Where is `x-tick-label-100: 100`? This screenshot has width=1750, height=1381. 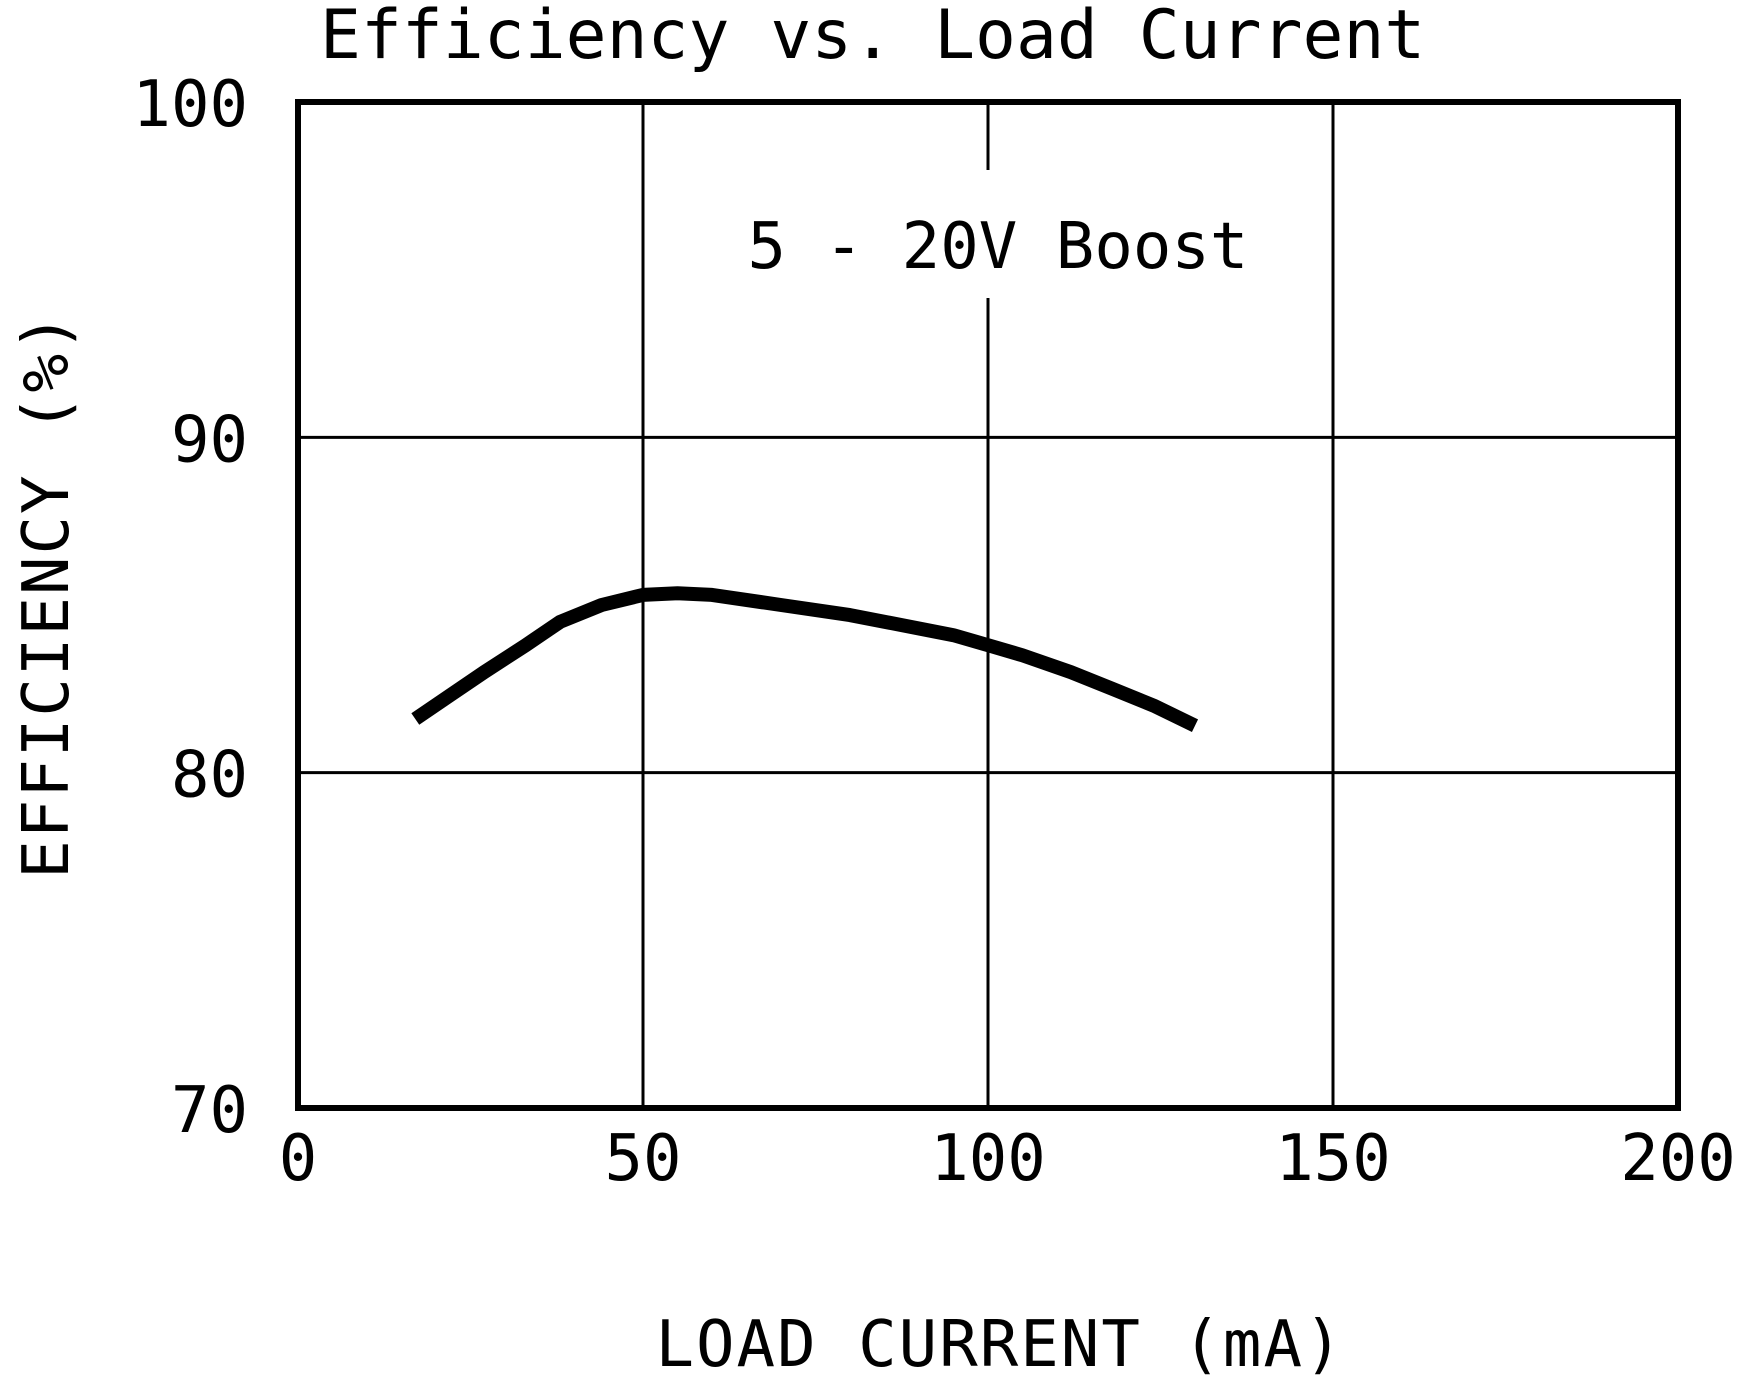
x-tick-label-100: 100 is located at coordinates (988, 1159).